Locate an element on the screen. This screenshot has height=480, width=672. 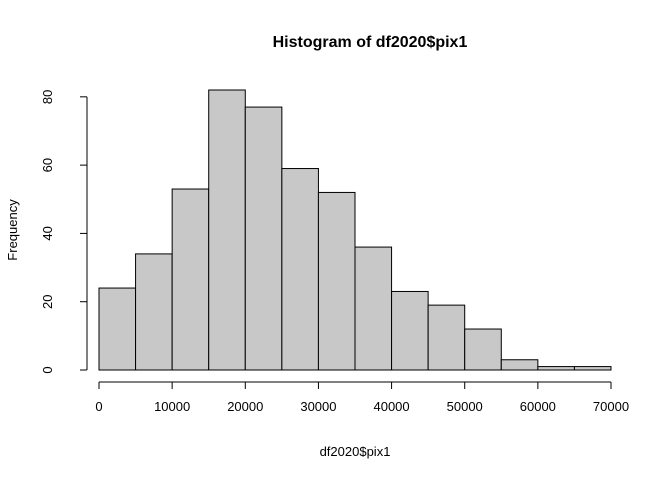
x-tick-label: 60000 is located at coordinates (538, 406).